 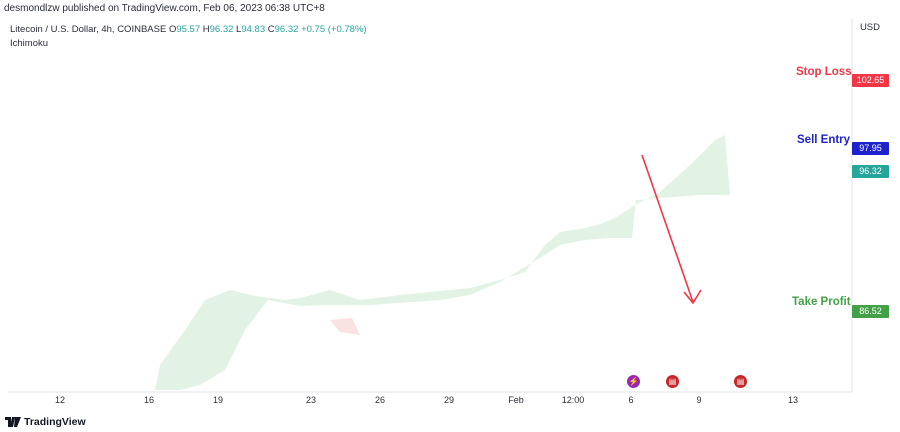 I want to click on indicator-label: Ichimoku, so click(x=29, y=43).